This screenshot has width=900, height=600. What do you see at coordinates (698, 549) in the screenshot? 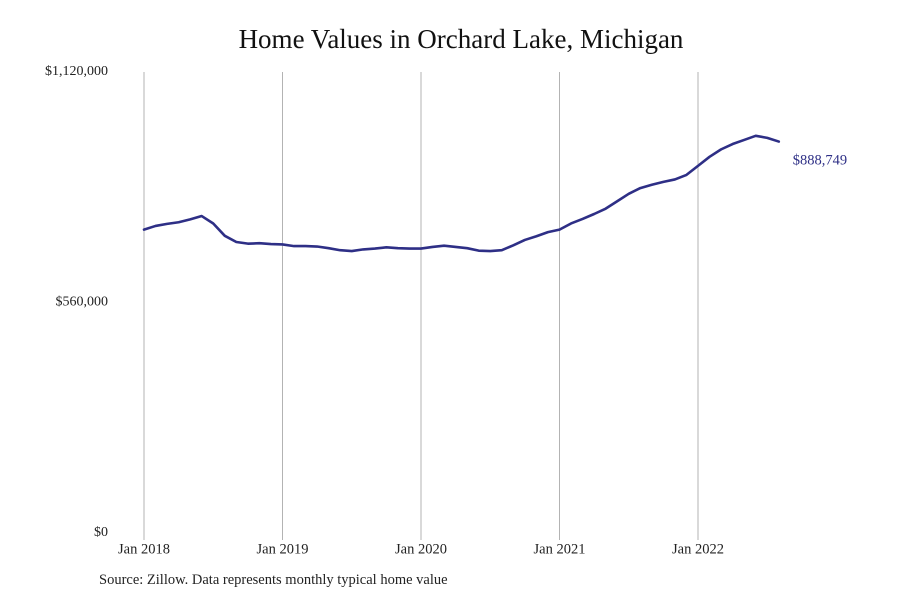
I see `x-tick-label: Jan 2022` at bounding box center [698, 549].